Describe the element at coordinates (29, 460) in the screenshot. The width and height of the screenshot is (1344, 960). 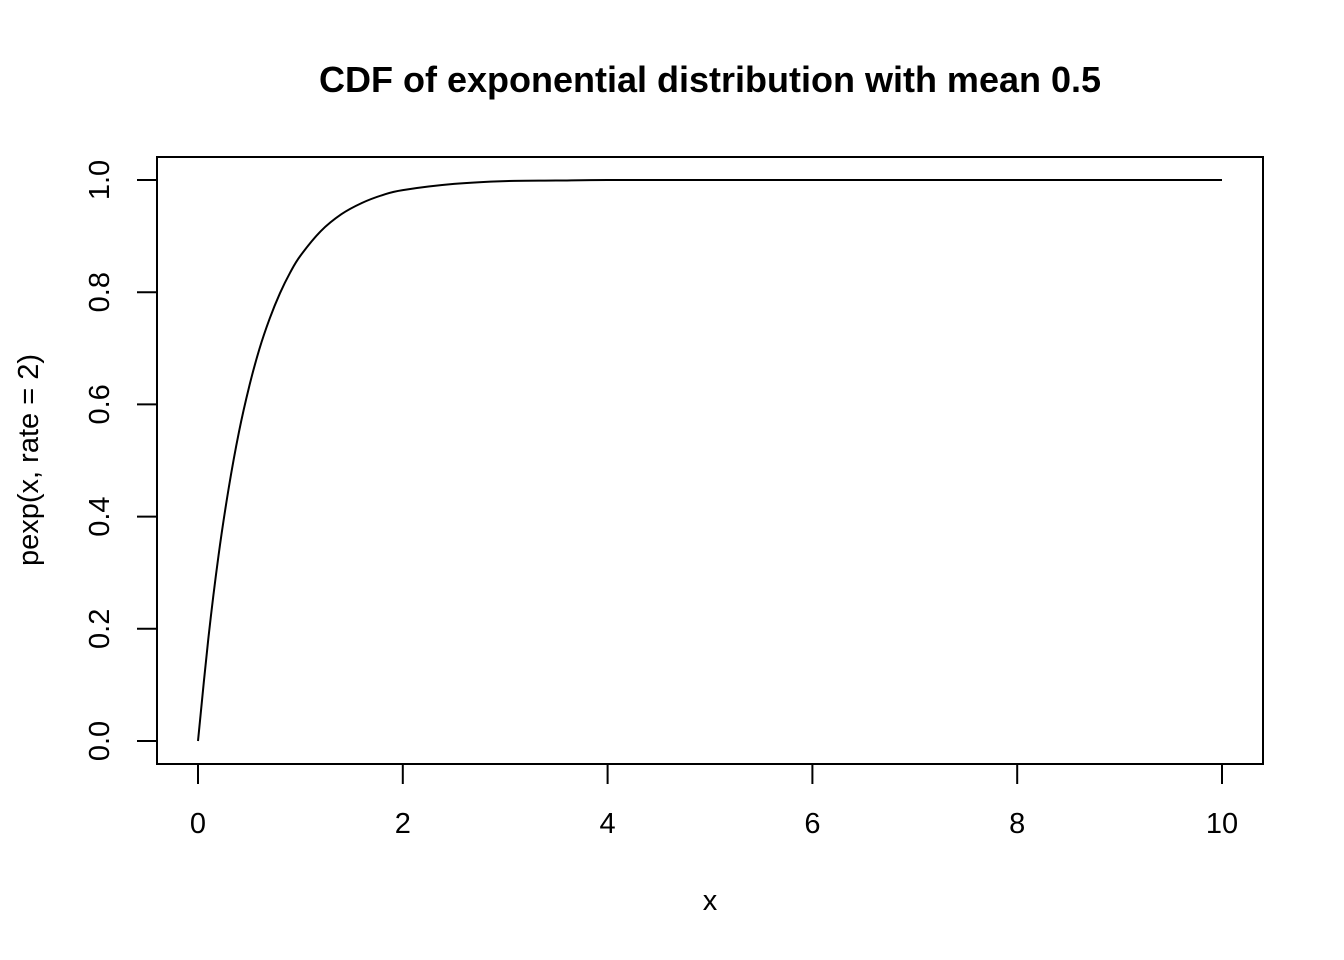
I see `y-axis-label: pexp(x, rate = 2)` at that location.